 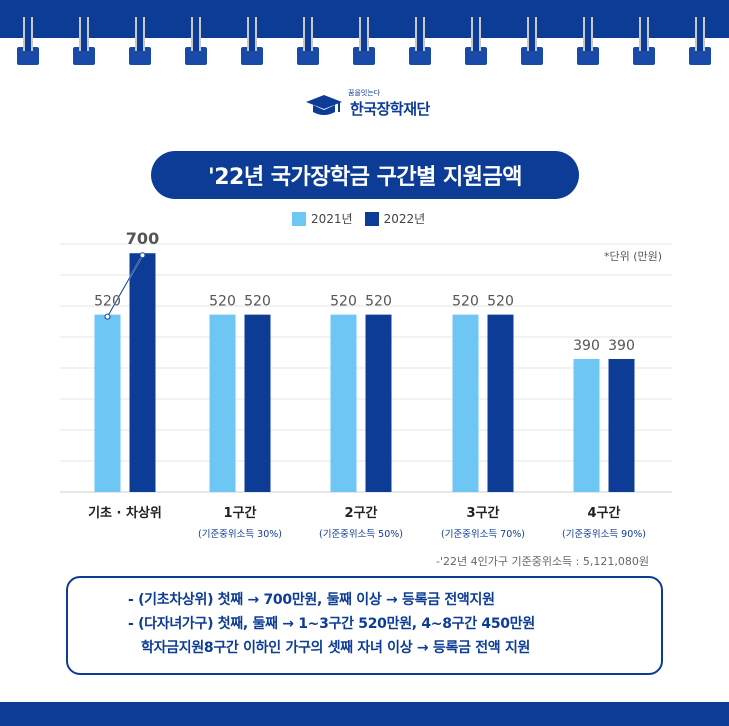 I want to click on note-line-basic: - (기초차상위) 첫째 → 700만원, 둘째 이상 → 등록금 전액지원, so click(x=311, y=600).